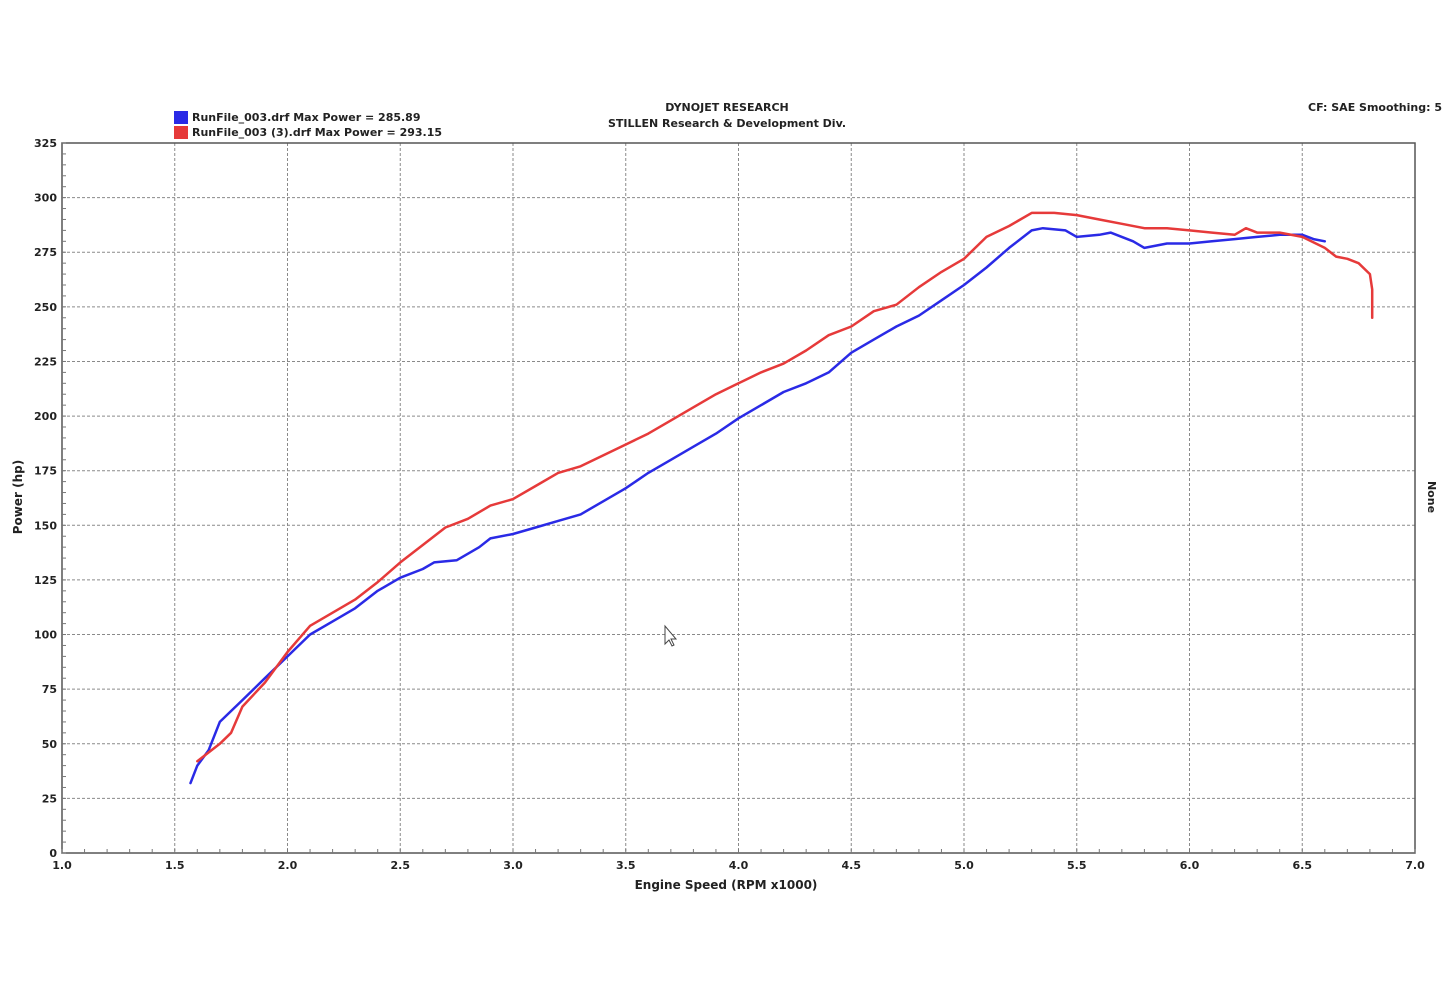 This screenshot has width=1445, height=1003. What do you see at coordinates (288, 865) in the screenshot?
I see `x-tick-label: 2.0` at bounding box center [288, 865].